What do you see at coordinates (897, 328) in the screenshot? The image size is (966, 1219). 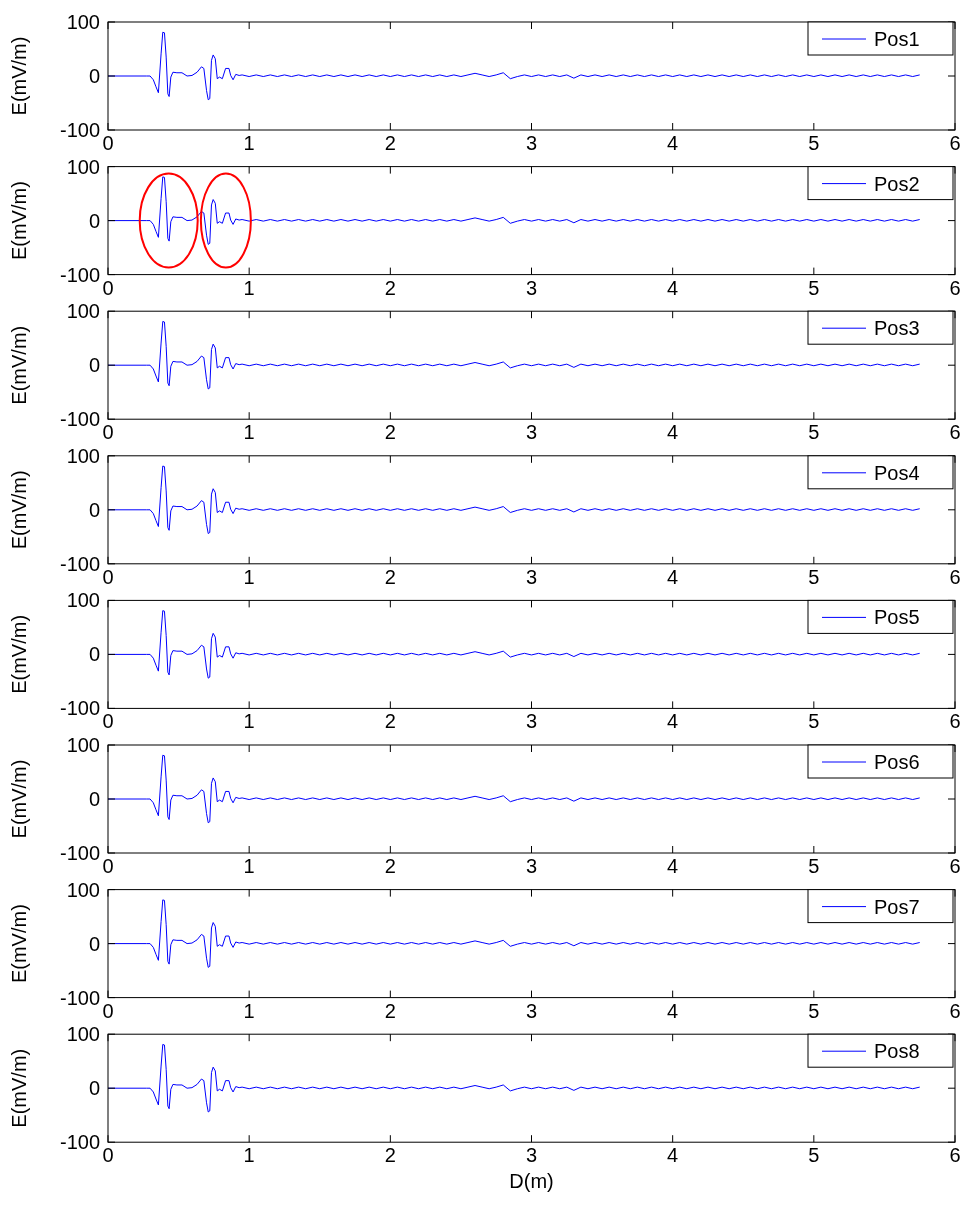 I see `legend-label: Pos3` at bounding box center [897, 328].